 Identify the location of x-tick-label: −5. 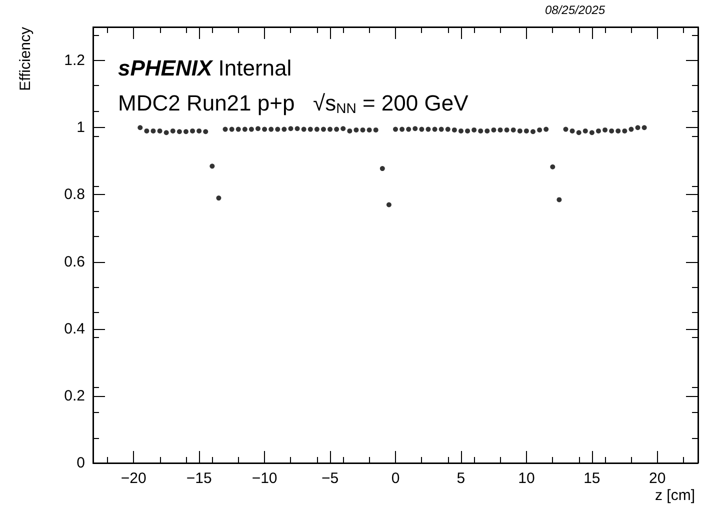
(330, 478).